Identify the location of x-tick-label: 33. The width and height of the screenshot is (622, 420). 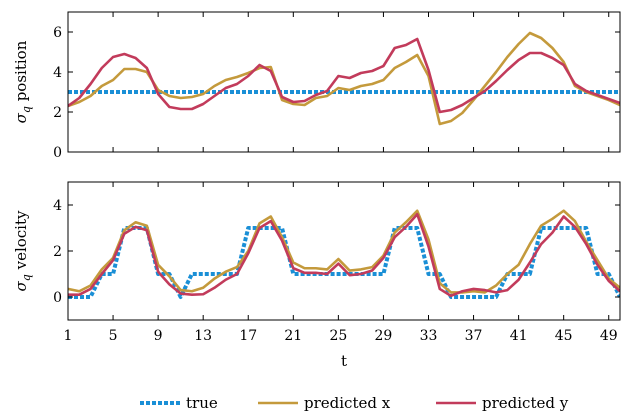
(429, 336).